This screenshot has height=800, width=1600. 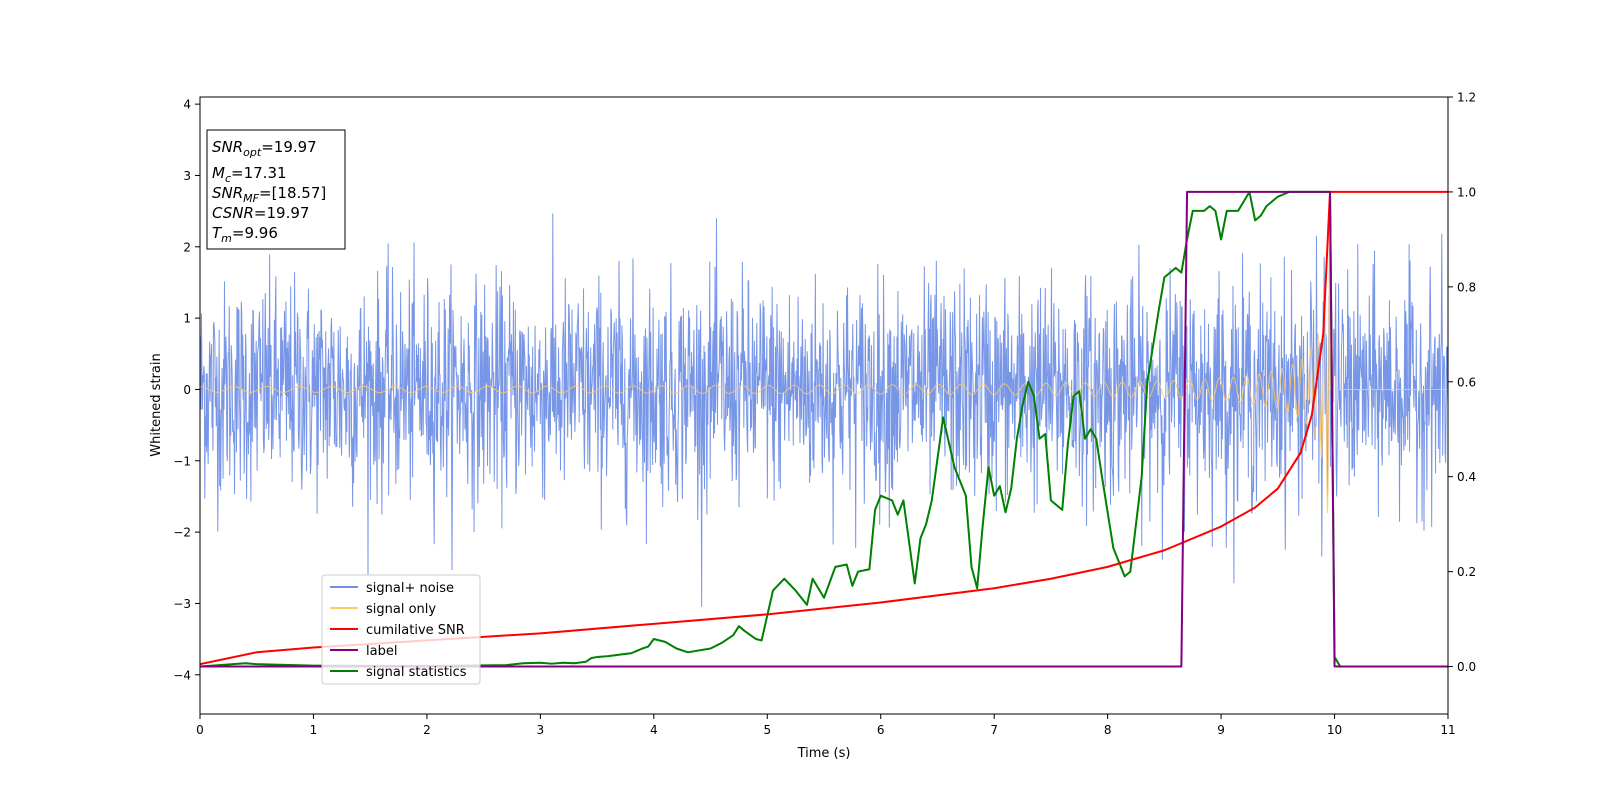 I want to click on annotation-mc-value: =17.31, so click(x=259, y=173).